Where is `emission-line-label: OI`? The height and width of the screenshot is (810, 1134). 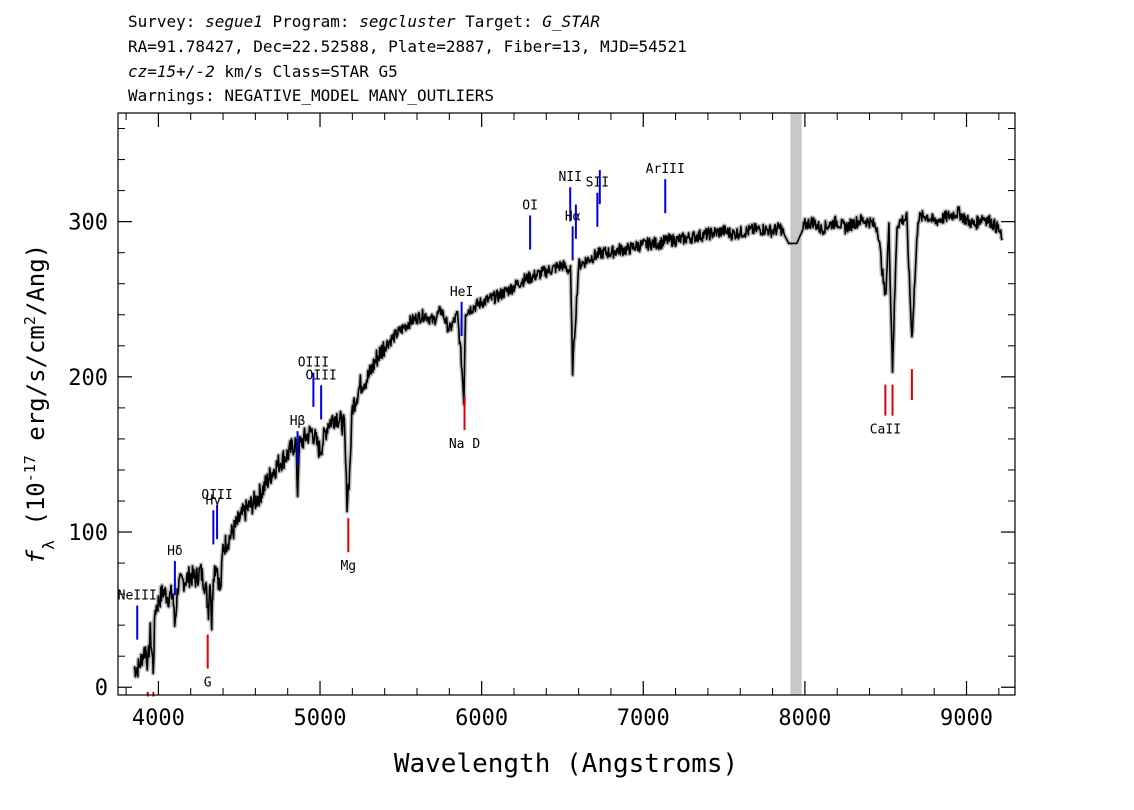 emission-line-label: OI is located at coordinates (530, 205).